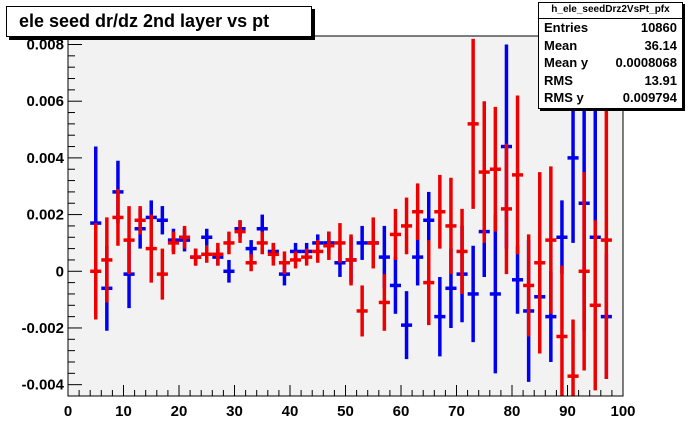 Image resolution: width=692 pixels, height=444 pixels. I want to click on y-tick-label: 0.002, so click(45, 215).